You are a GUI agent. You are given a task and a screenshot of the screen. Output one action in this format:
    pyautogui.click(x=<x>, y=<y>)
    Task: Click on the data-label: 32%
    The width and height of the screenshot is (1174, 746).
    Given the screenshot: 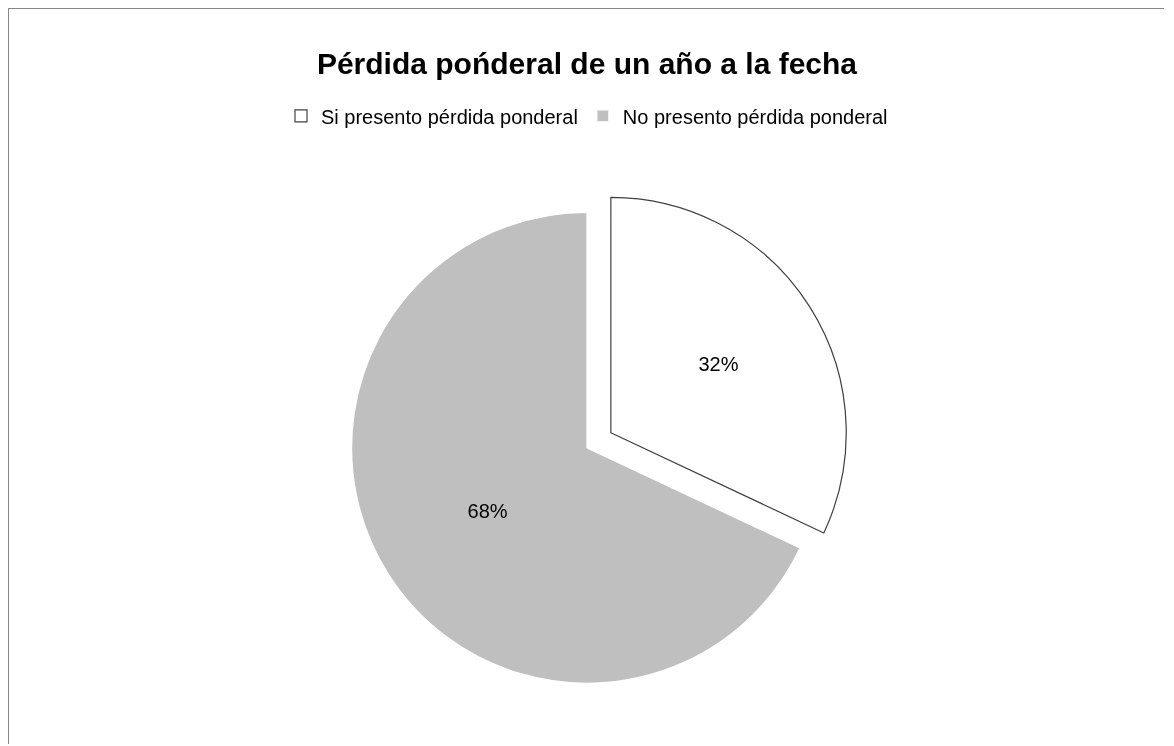 What is the action you would take?
    pyautogui.click(x=718, y=364)
    